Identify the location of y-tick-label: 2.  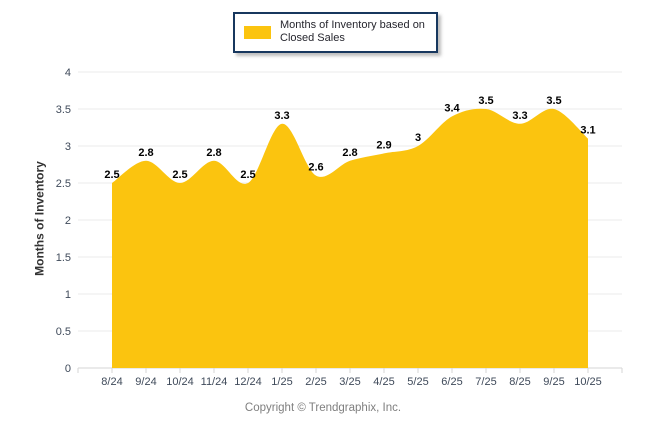
(68, 221).